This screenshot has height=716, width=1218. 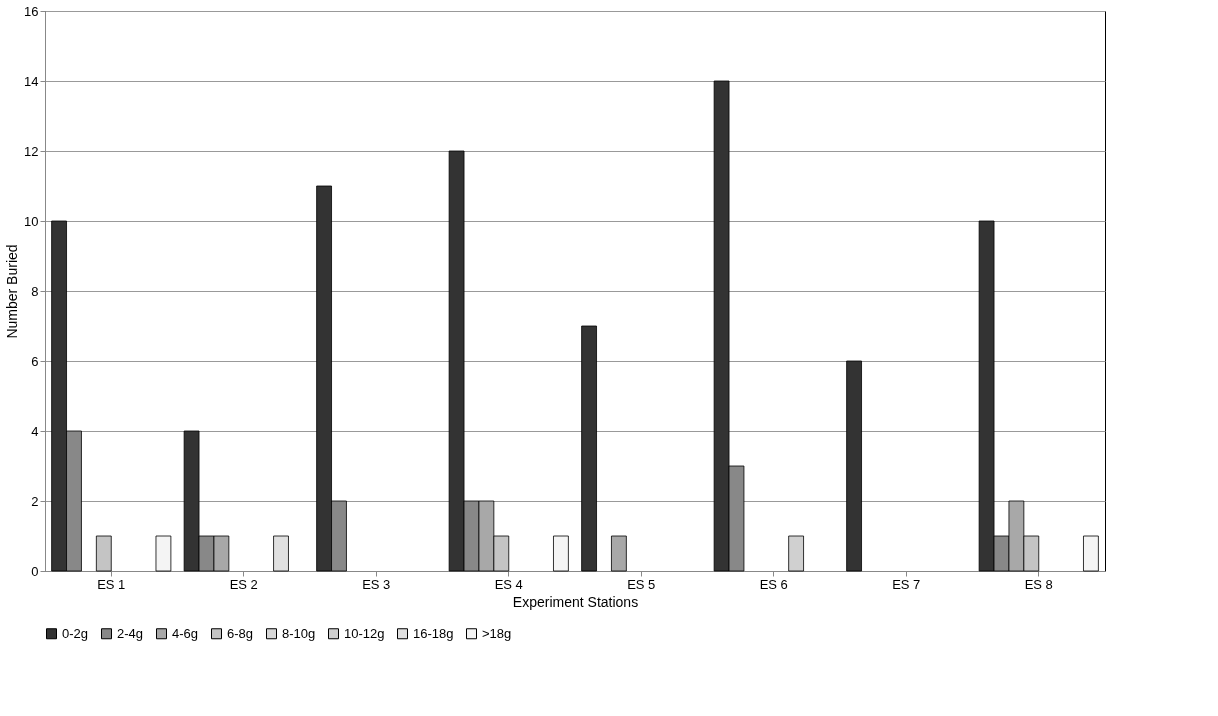 I want to click on y-tick-label: 0, so click(x=35, y=571).